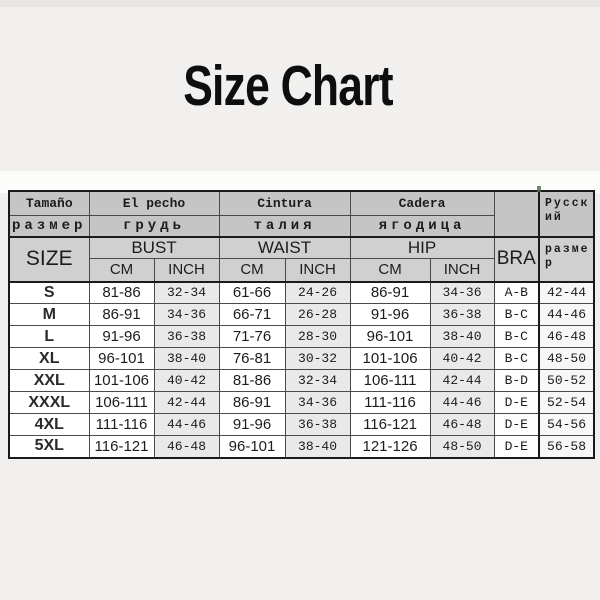 The image size is (600, 600). What do you see at coordinates (121, 314) in the screenshot?
I see `cell-bust-cm: 86-91` at bounding box center [121, 314].